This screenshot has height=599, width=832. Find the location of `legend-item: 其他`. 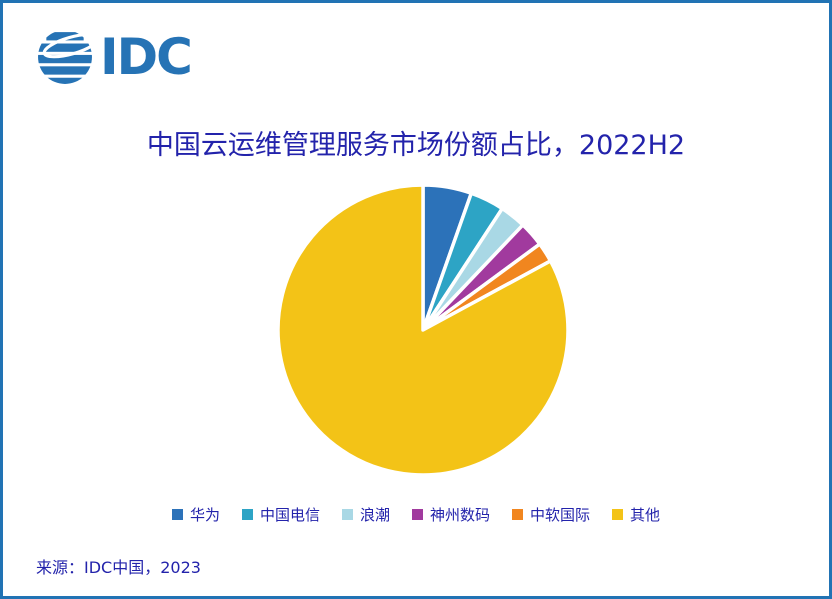

legend-item: 其他 is located at coordinates (636, 514).